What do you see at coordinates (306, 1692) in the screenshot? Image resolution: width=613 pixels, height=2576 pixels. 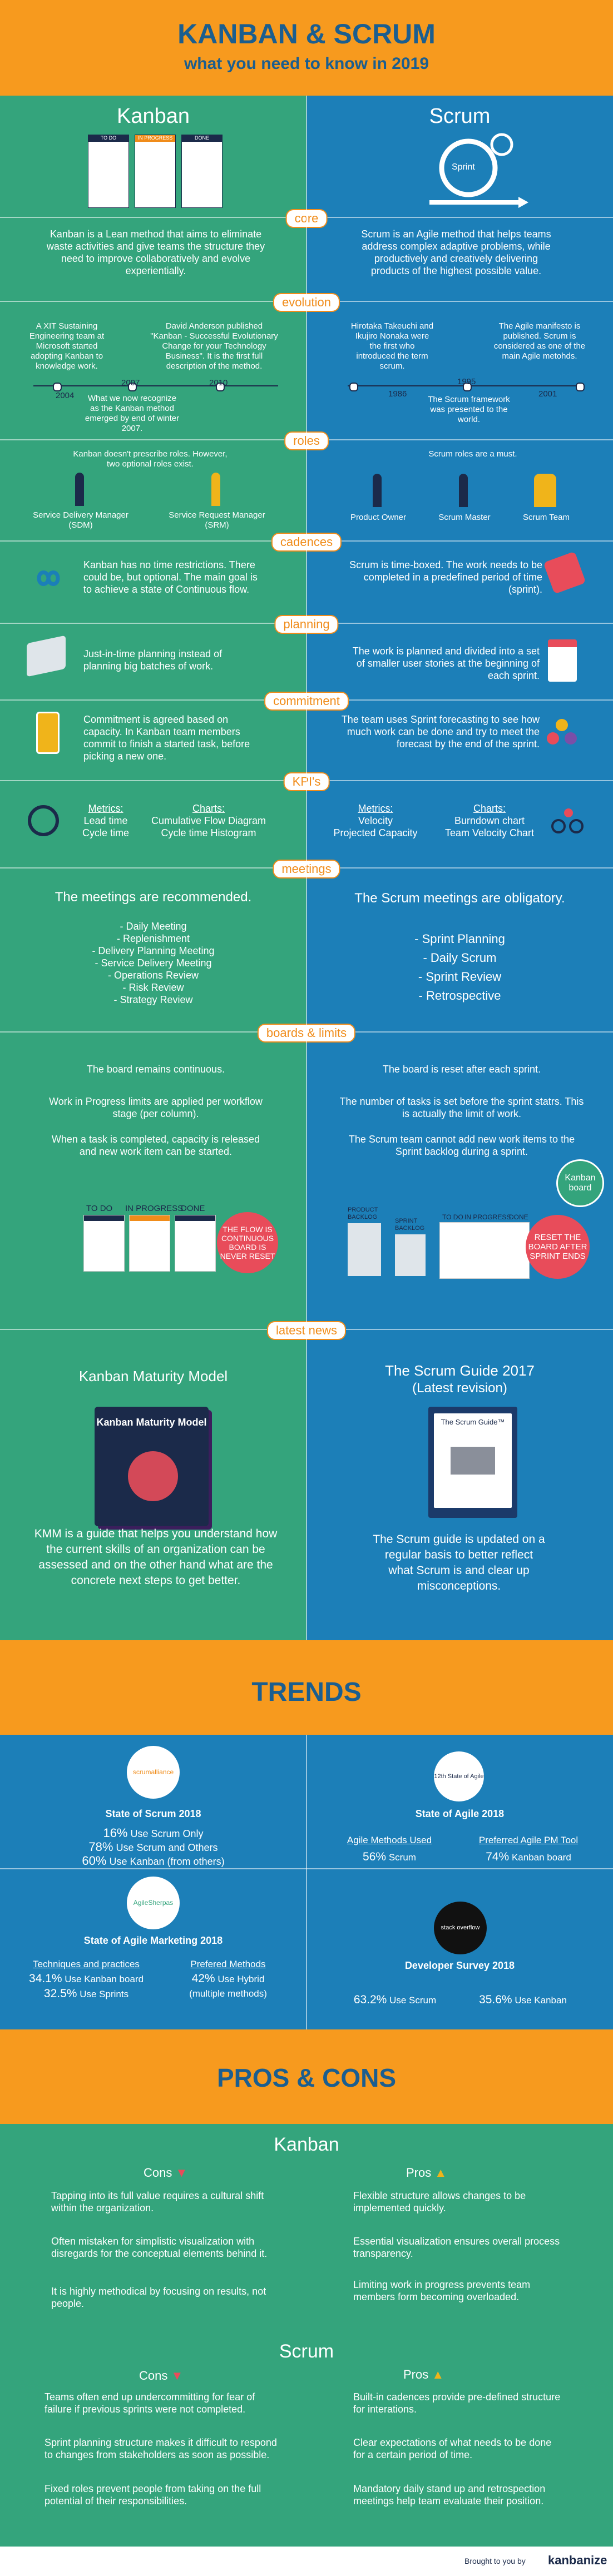 I see `trends-title: TRENDS` at bounding box center [306, 1692].